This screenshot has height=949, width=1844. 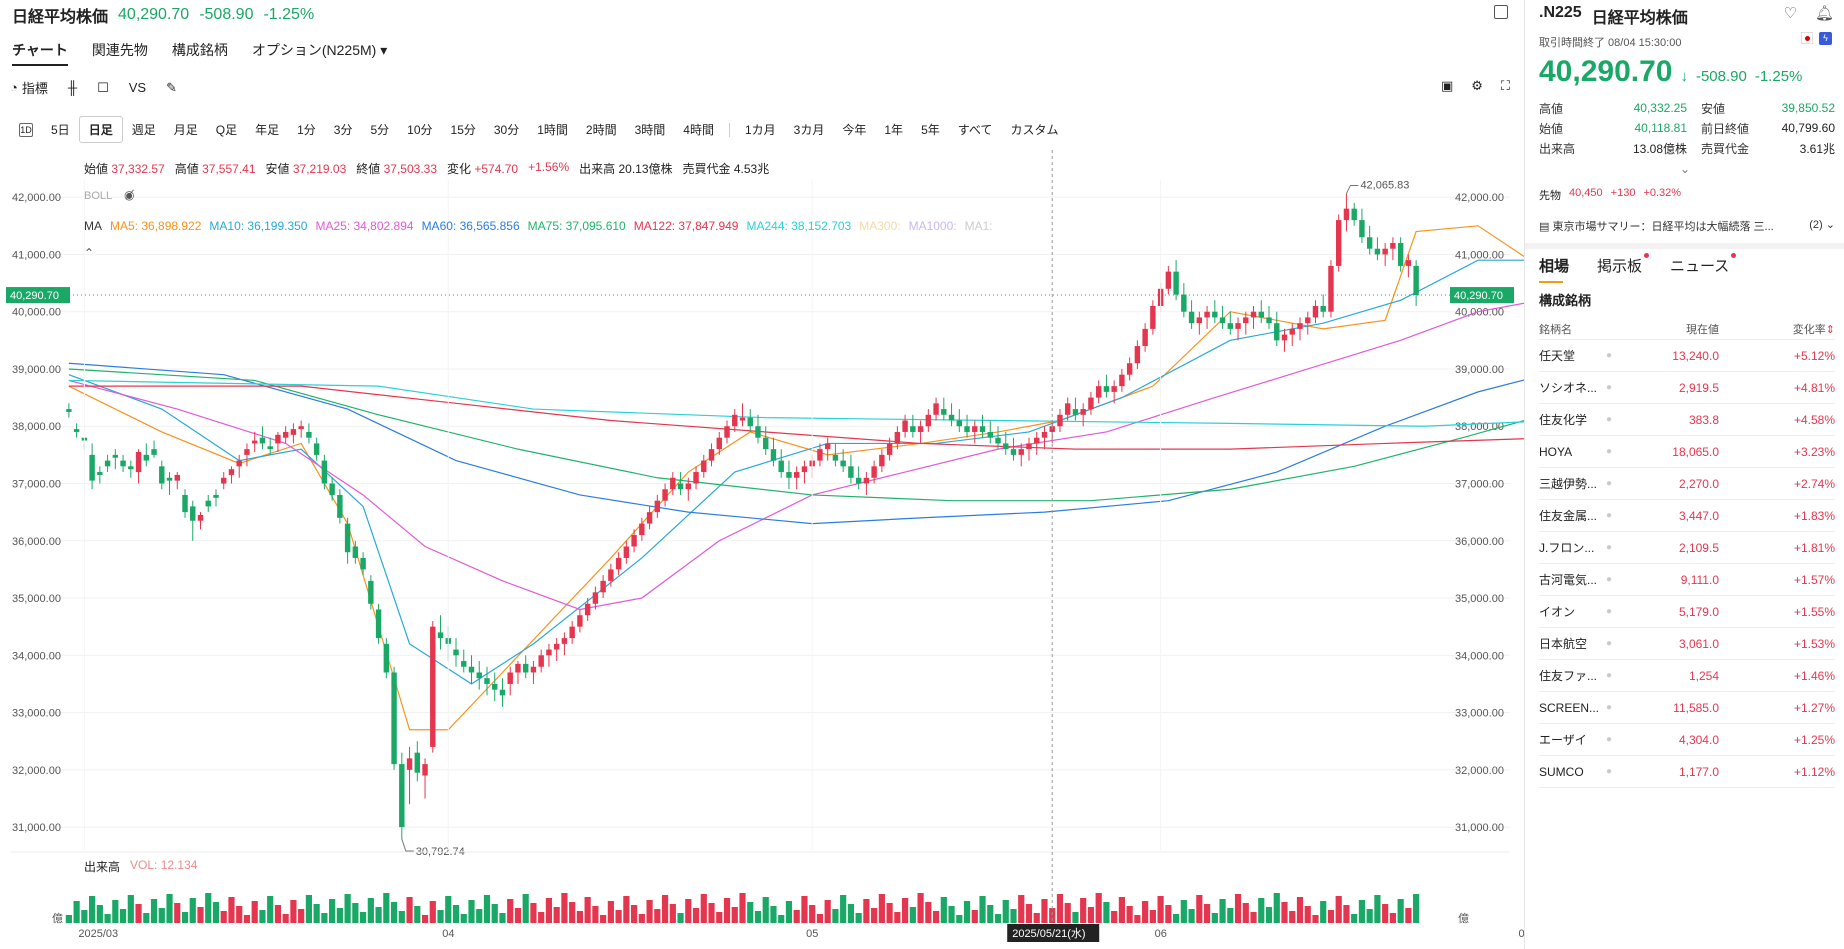 What do you see at coordinates (1501, 12) in the screenshot?
I see `collapse-panel-icon` at bounding box center [1501, 12].